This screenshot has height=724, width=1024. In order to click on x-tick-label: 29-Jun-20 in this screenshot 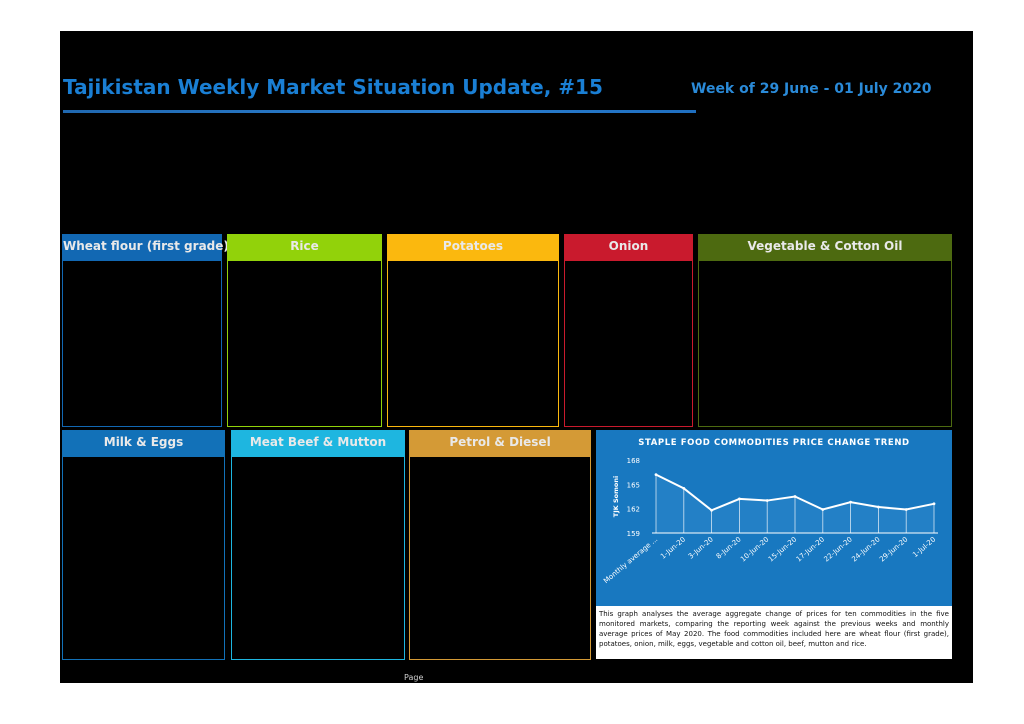, I will do `click(893, 549)`.